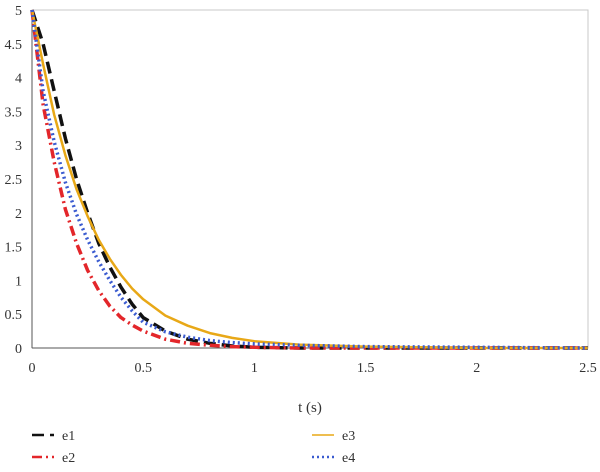 The width and height of the screenshot is (600, 472). I want to click on x-axis-label: t (s), so click(310, 408).